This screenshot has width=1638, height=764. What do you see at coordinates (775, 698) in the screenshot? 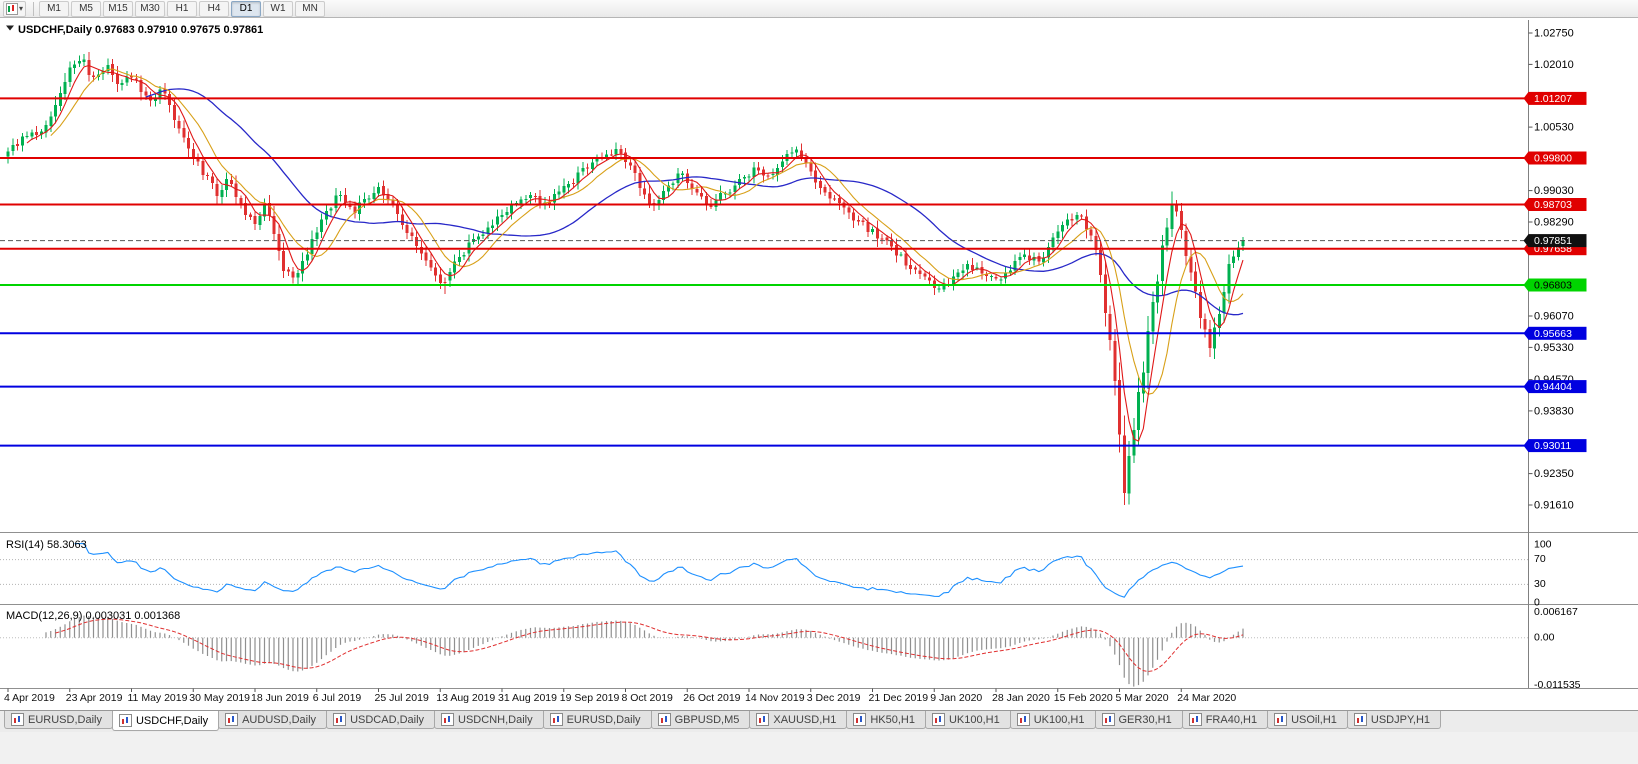
I see `date-tick-label: 14 Nov 2019` at bounding box center [775, 698].